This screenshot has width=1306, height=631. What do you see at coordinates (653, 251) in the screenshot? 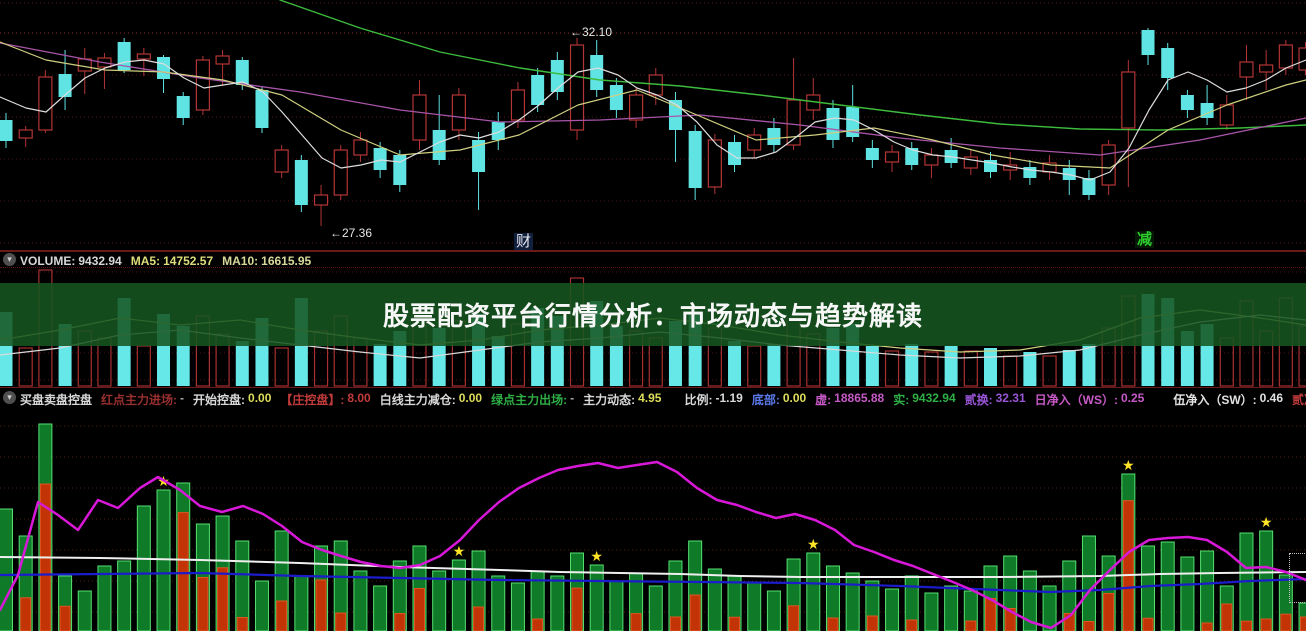
I see `pane-divider` at bounding box center [653, 251].